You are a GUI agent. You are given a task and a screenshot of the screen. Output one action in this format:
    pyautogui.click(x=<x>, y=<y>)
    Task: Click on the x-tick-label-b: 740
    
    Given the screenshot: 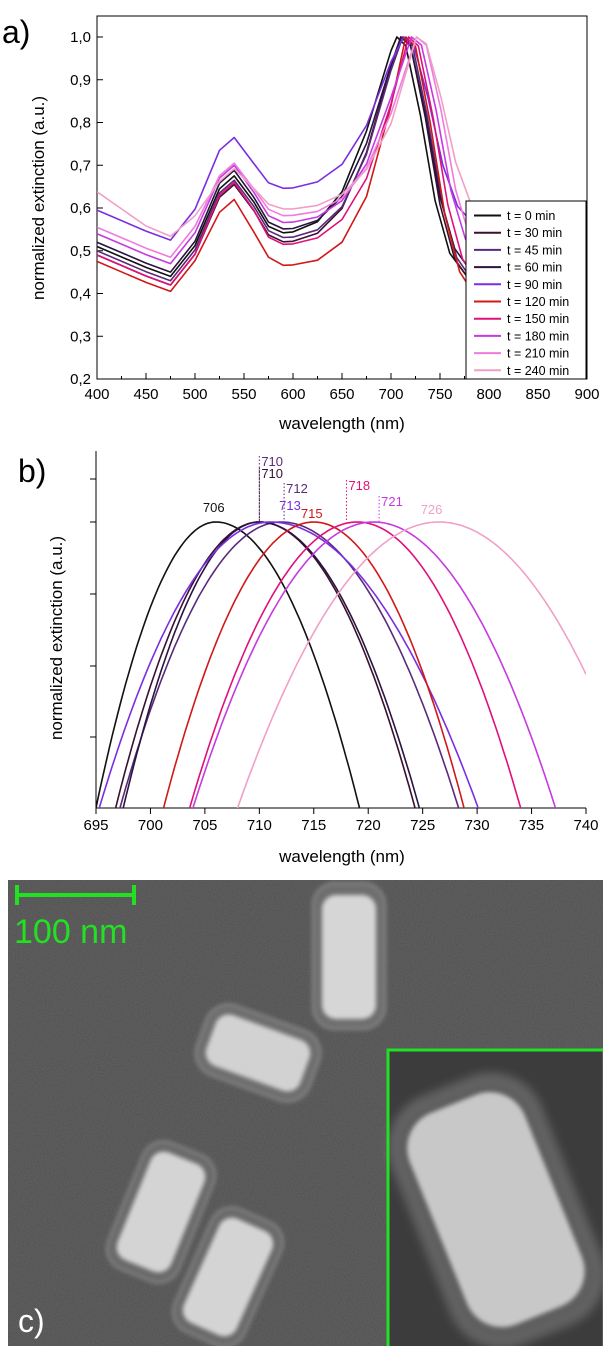 What is the action you would take?
    pyautogui.click(x=585, y=825)
    